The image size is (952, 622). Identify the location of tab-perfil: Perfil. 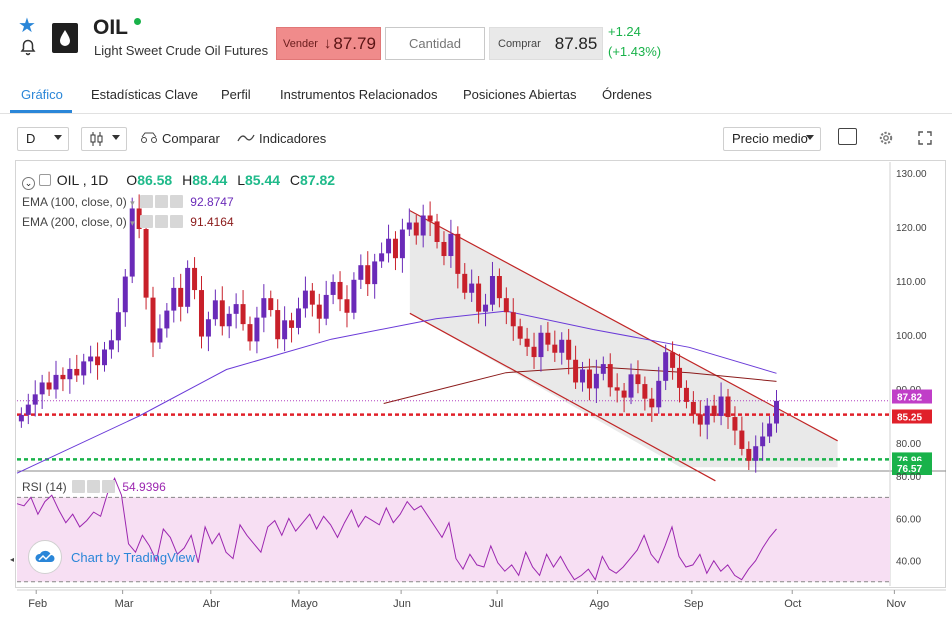
(236, 94).